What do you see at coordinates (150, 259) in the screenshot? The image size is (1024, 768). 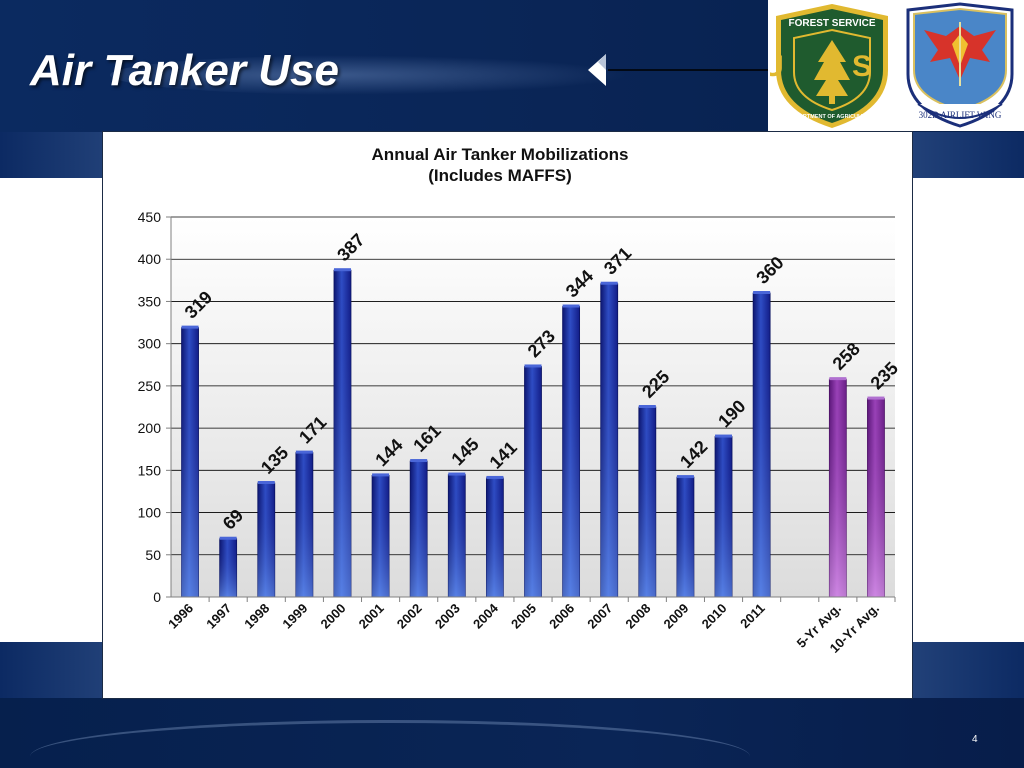 I see `y-tick-label: 400` at bounding box center [150, 259].